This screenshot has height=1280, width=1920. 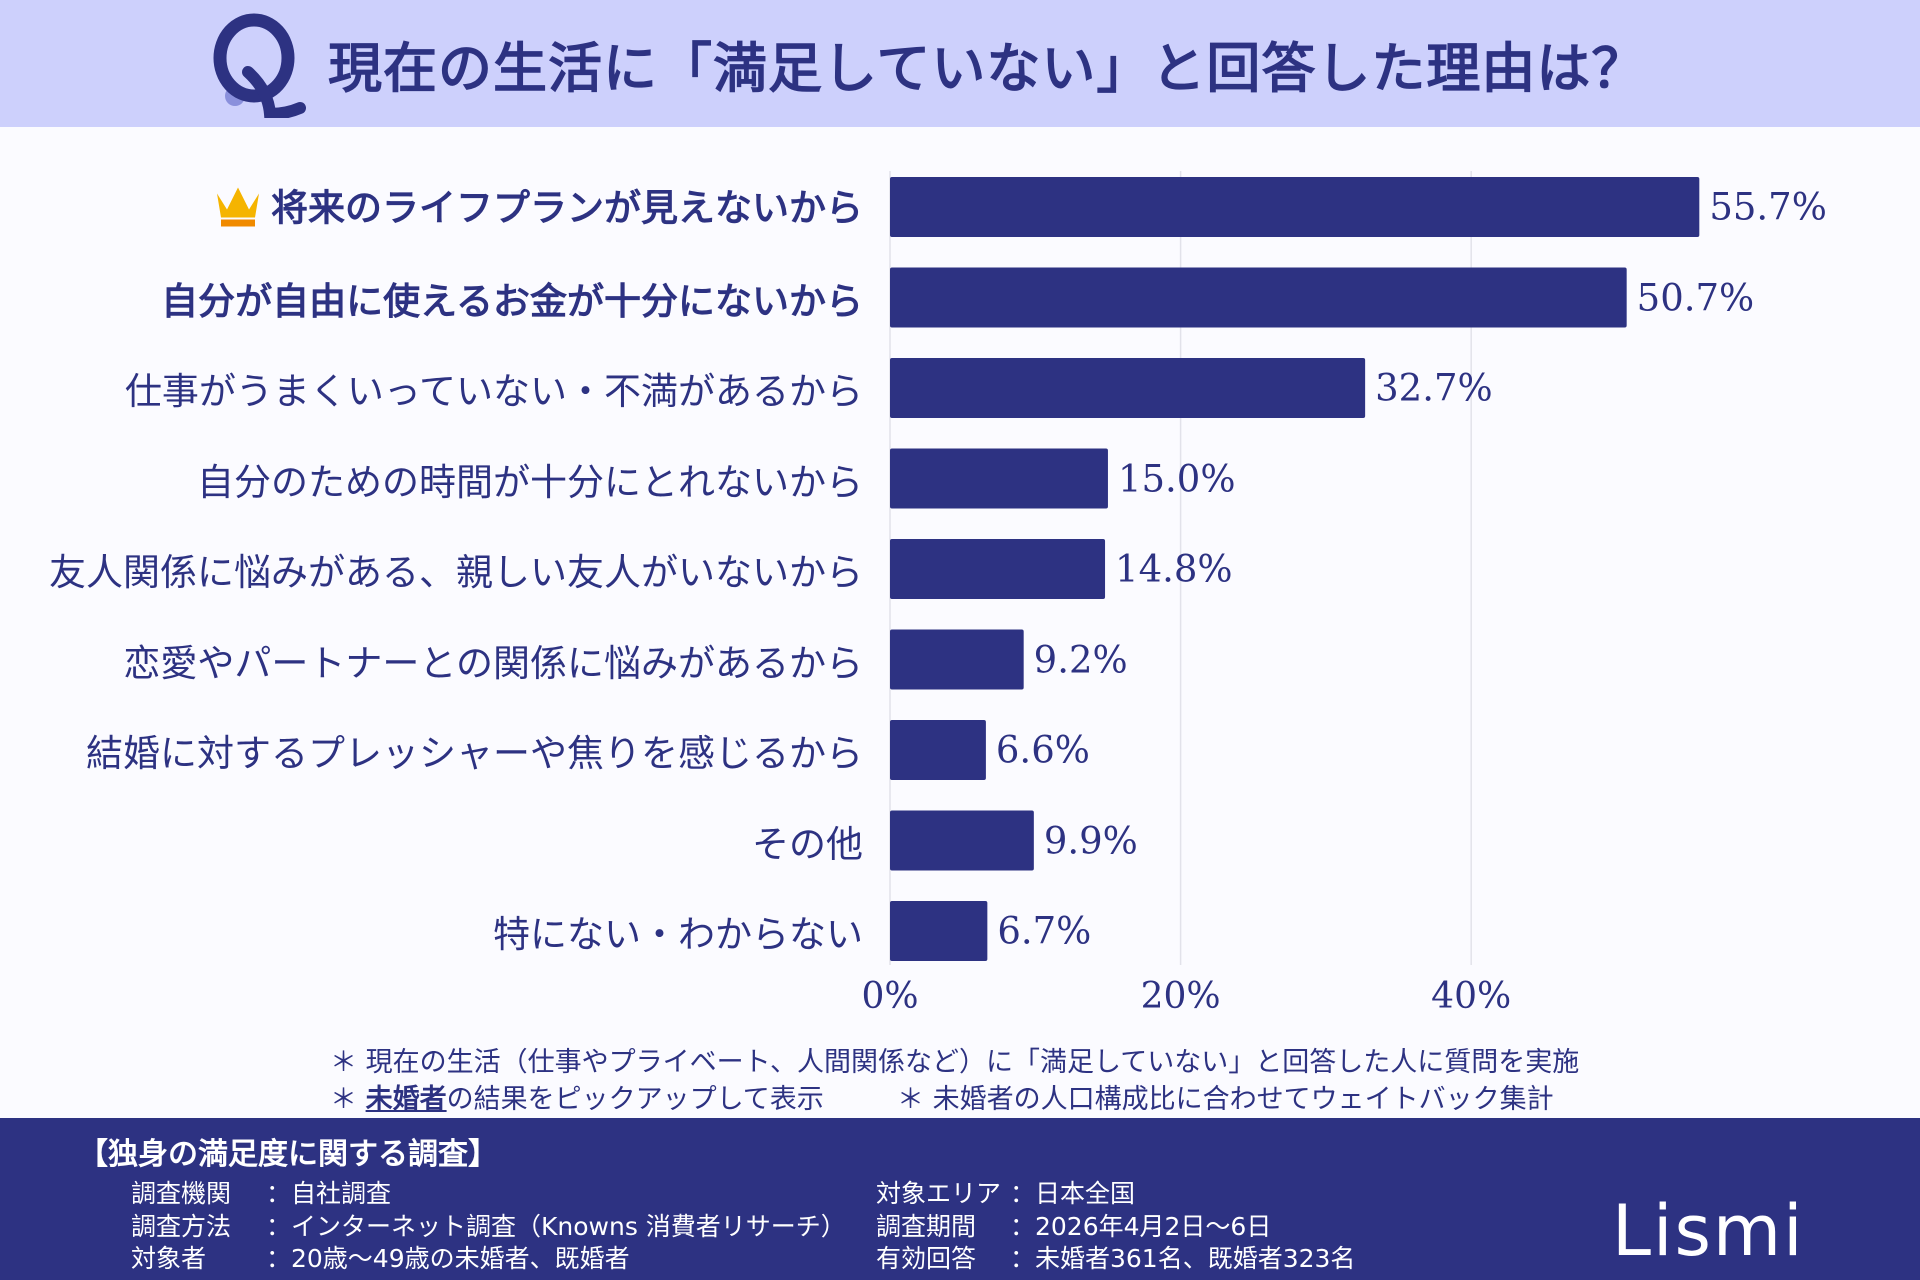 I want to click on category-label: 自分が自由に使えるお金が十分にないから, so click(x=512, y=301).